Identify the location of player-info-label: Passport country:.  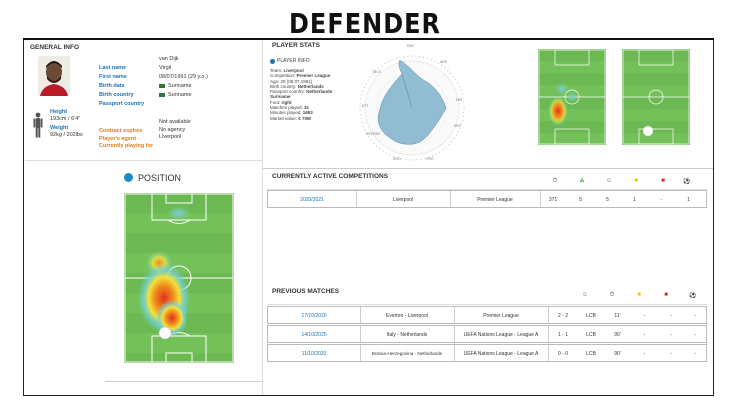
(288, 92).